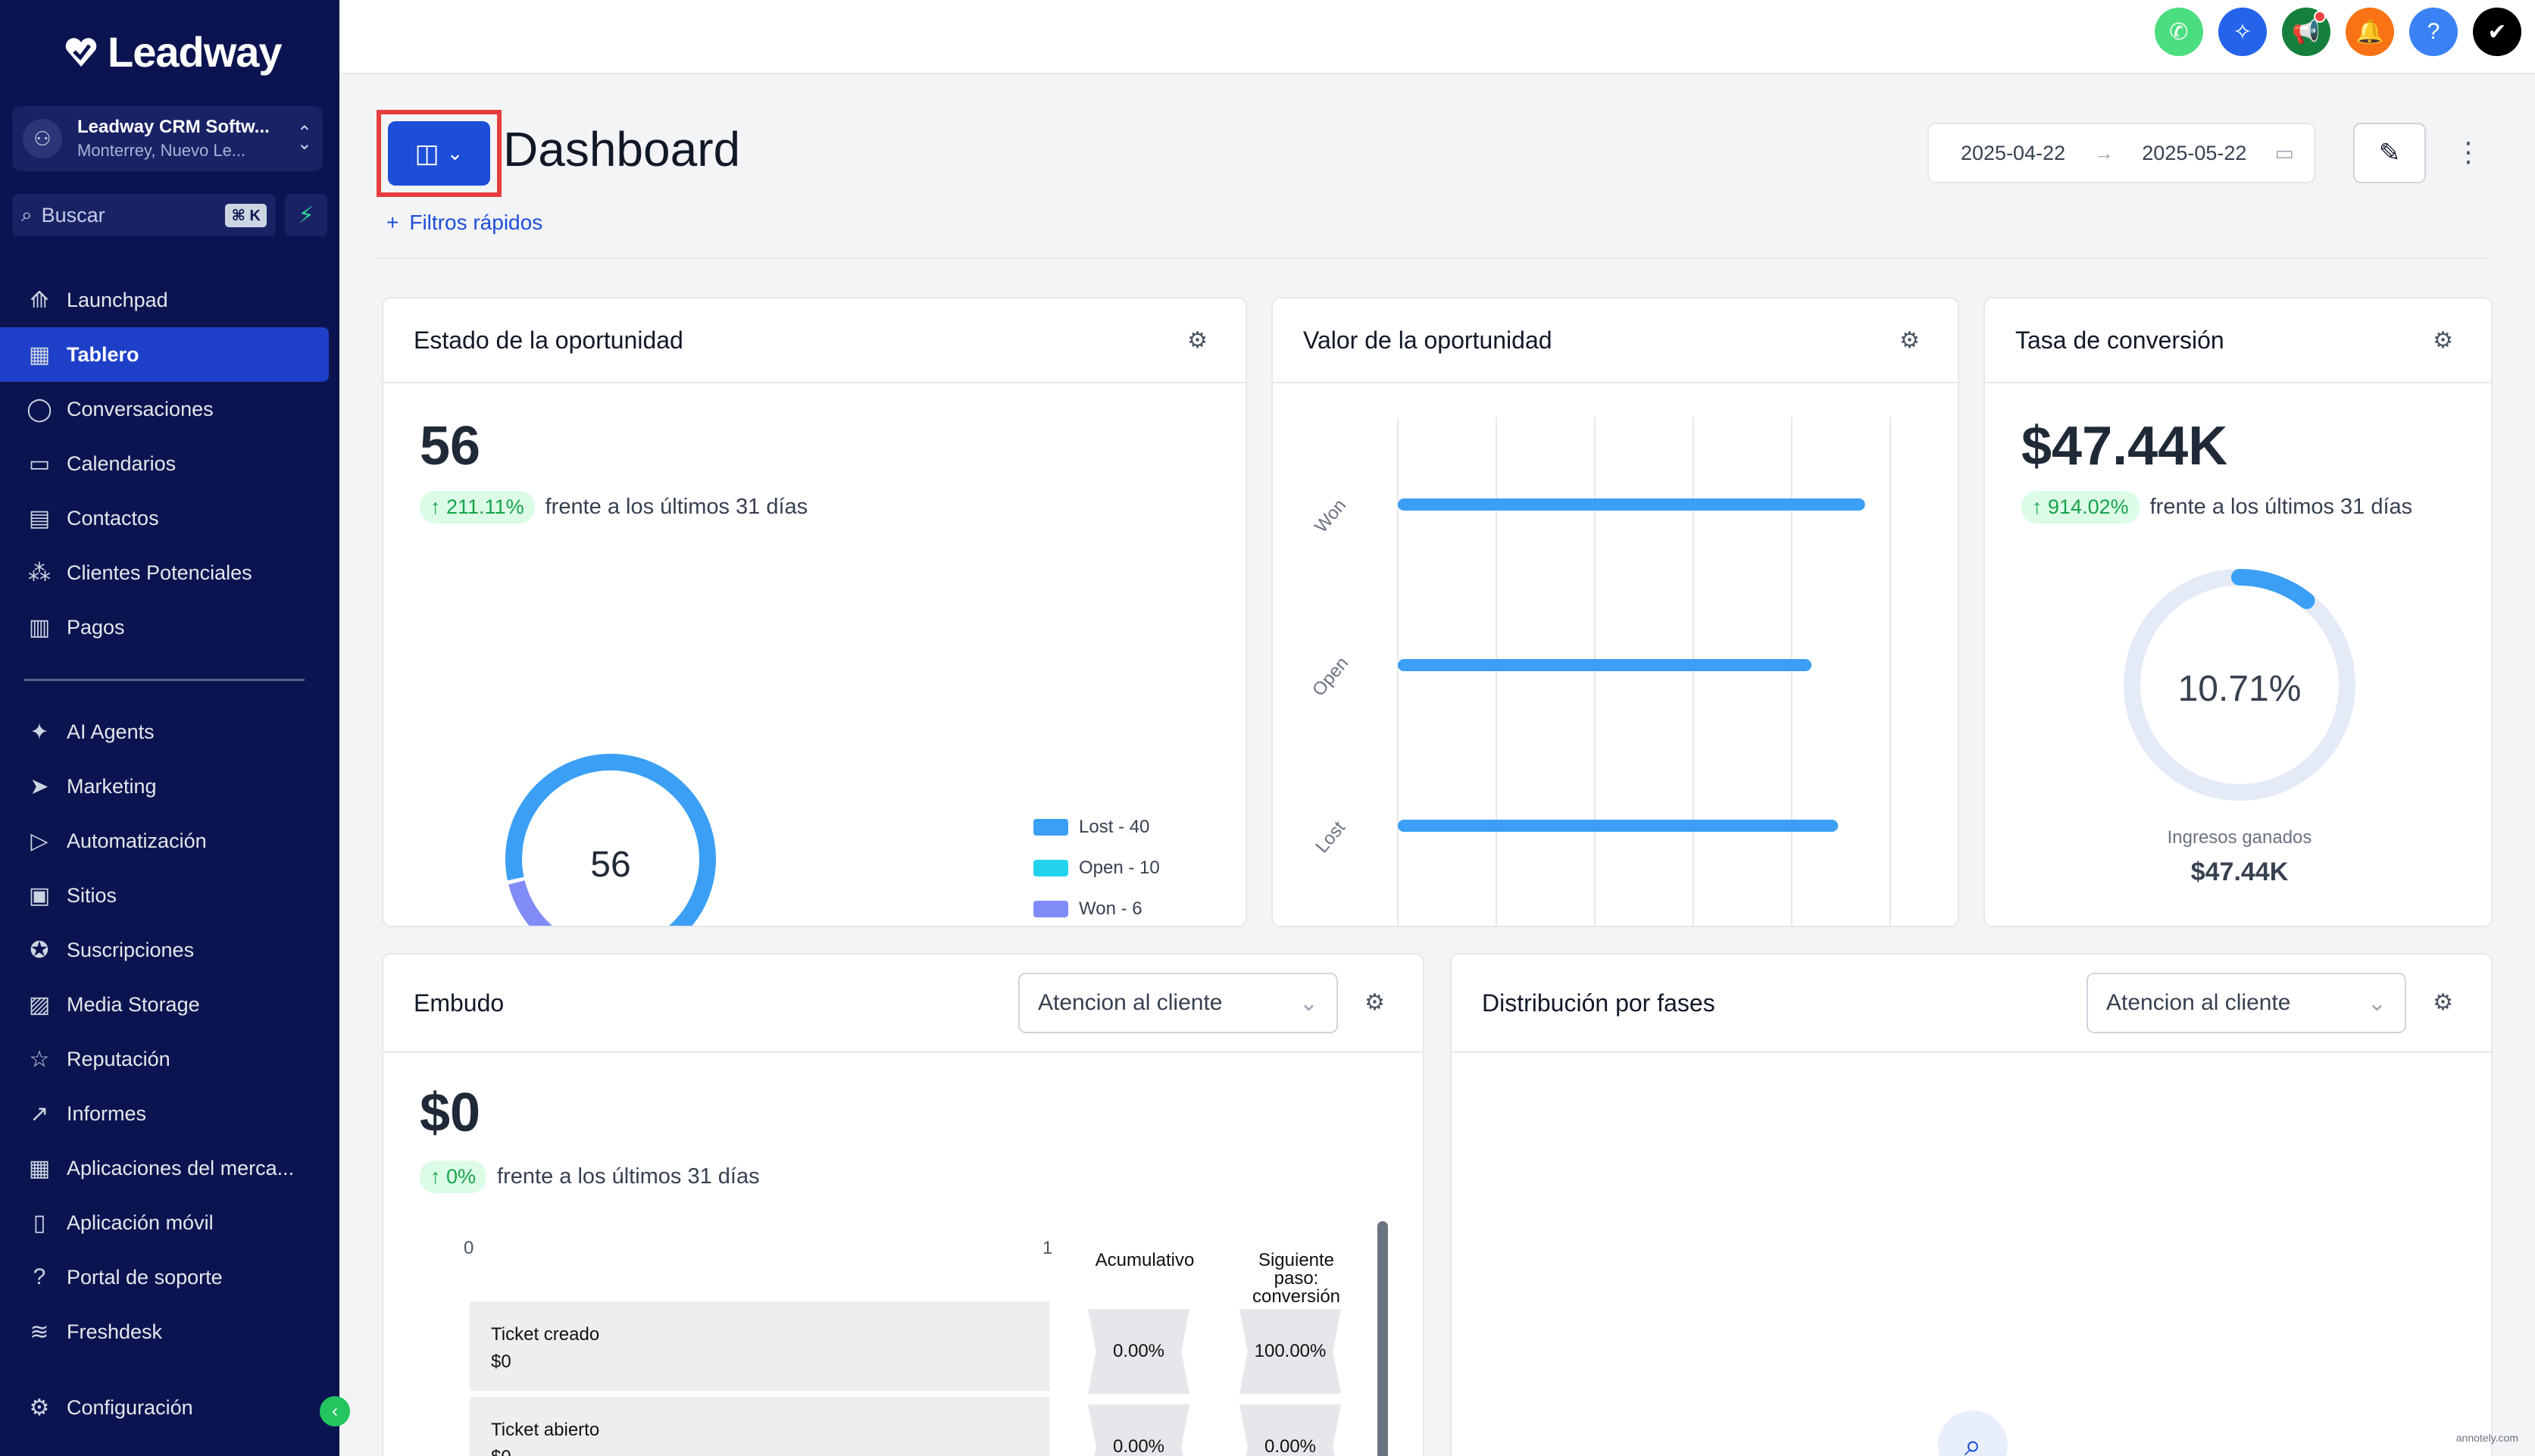 This screenshot has width=2535, height=1456. I want to click on arrow-right-icon: →, so click(2104, 152).